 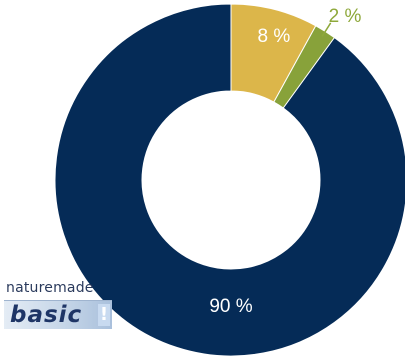 I want to click on logo-bottom-band: basic !, so click(x=58, y=314).